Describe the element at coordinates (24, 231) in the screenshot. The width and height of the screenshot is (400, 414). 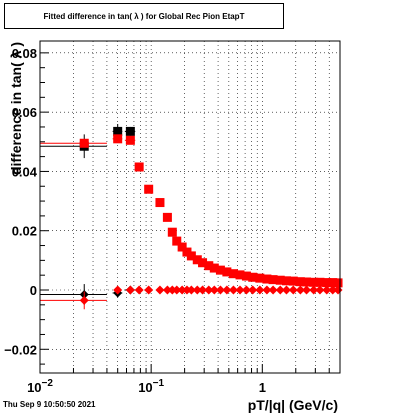
I see `y-tick-label: 0.02` at that location.